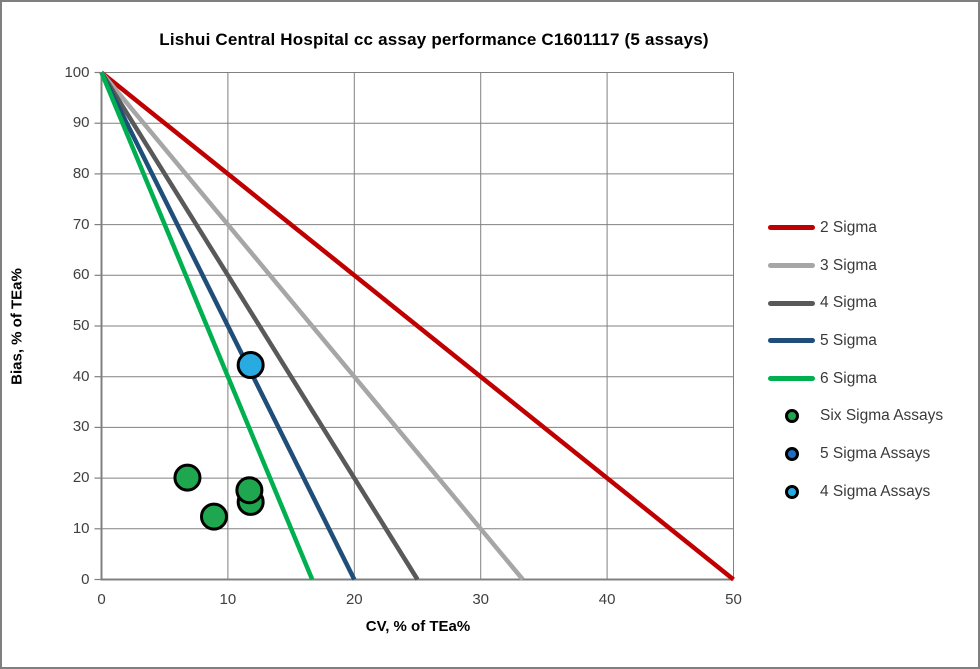 This screenshot has width=980, height=669. I want to click on y-tick-label: 10, so click(81, 528).